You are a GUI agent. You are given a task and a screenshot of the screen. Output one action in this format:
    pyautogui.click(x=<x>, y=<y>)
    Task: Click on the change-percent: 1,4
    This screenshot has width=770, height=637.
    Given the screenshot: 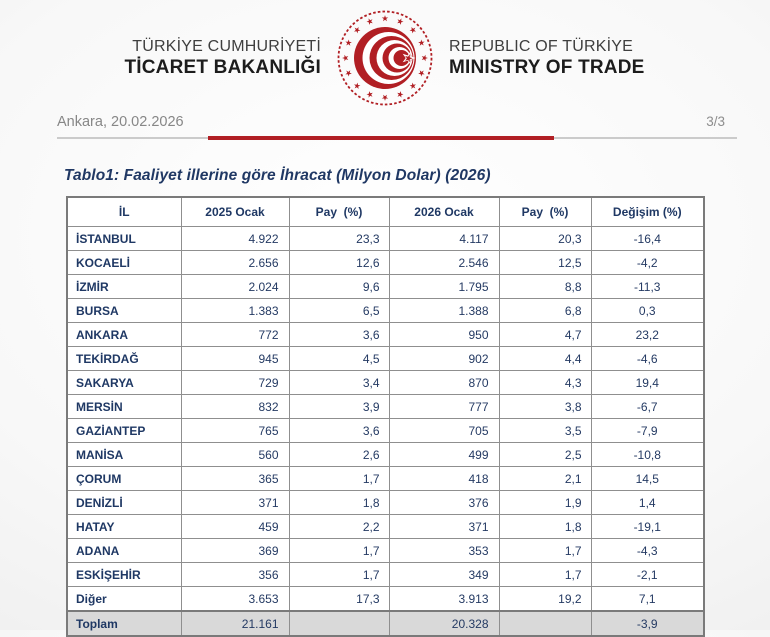 What is the action you would take?
    pyautogui.click(x=647, y=502)
    